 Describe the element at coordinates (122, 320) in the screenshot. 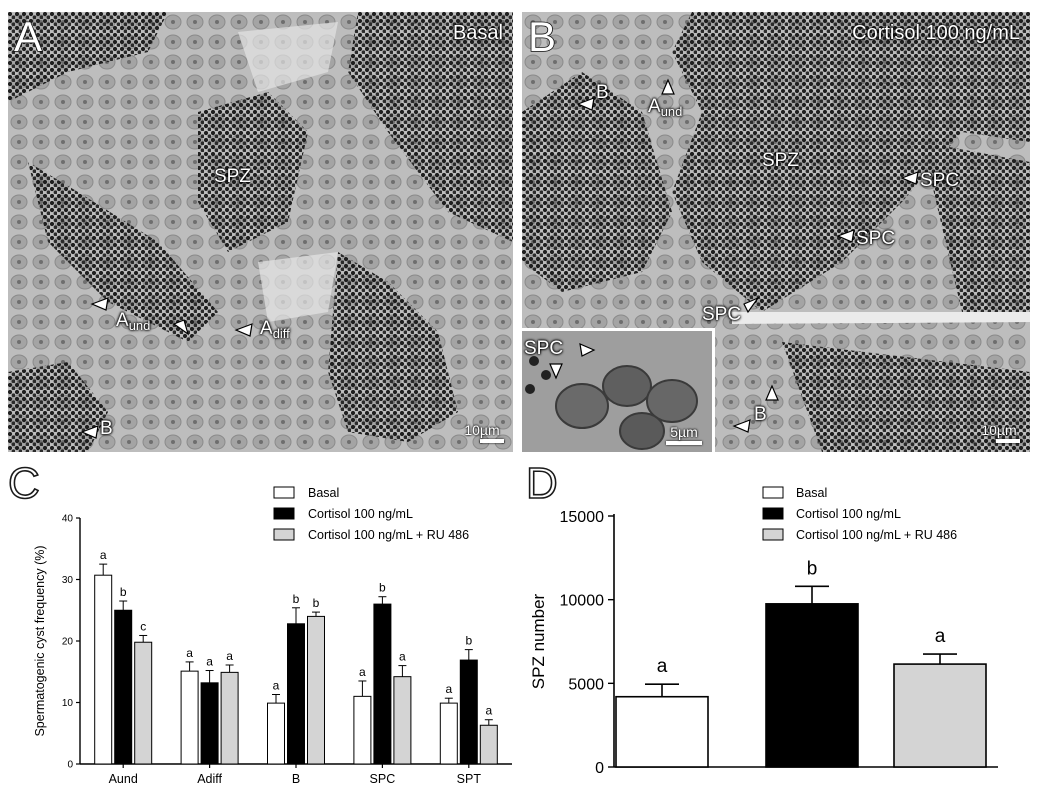

I see `aund-main-a: A` at that location.